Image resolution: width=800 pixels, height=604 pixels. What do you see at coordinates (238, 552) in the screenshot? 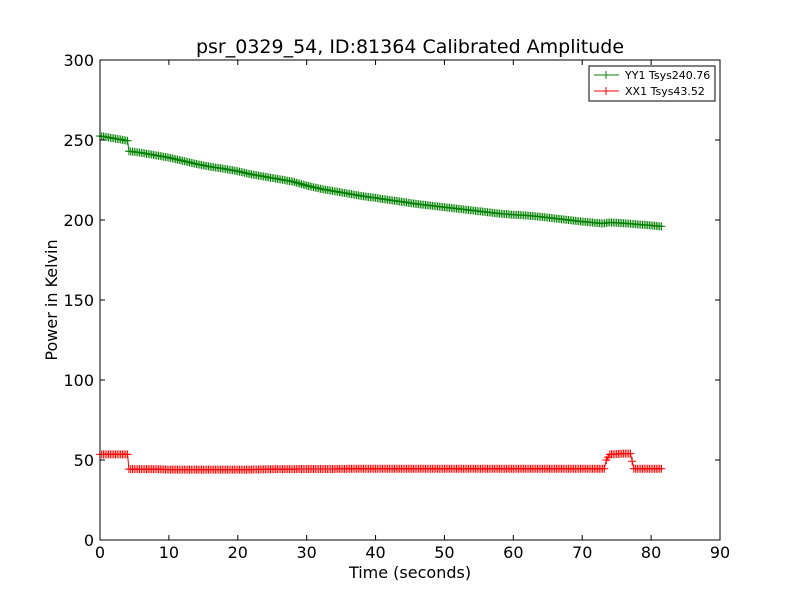
I see `x-tick-label: 20` at bounding box center [238, 552].